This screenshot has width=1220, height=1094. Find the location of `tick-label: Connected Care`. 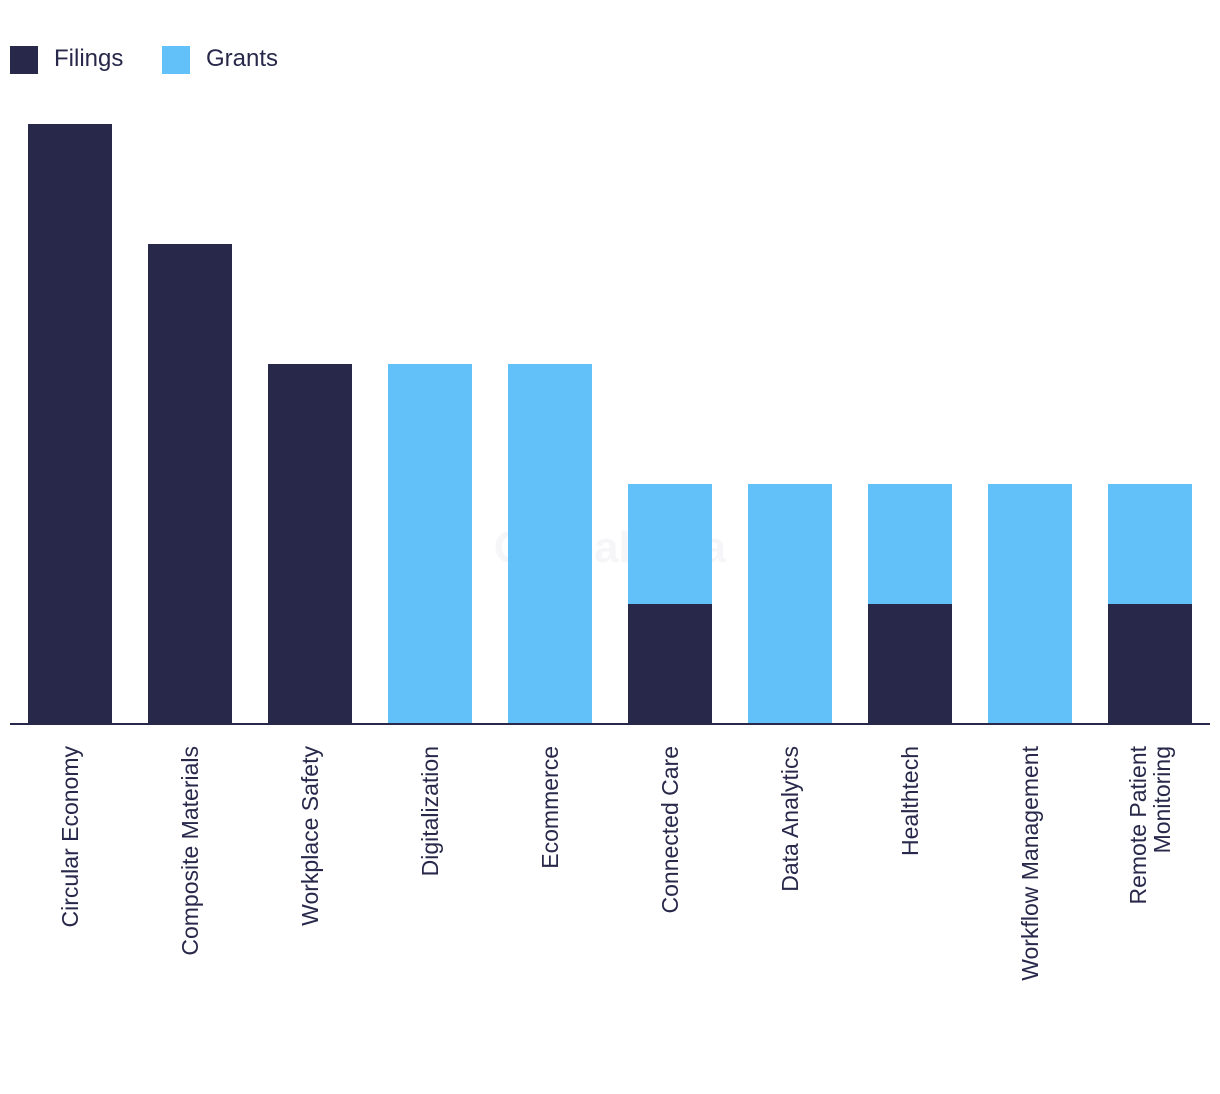

tick-label: Connected Care is located at coordinates (670, 830).